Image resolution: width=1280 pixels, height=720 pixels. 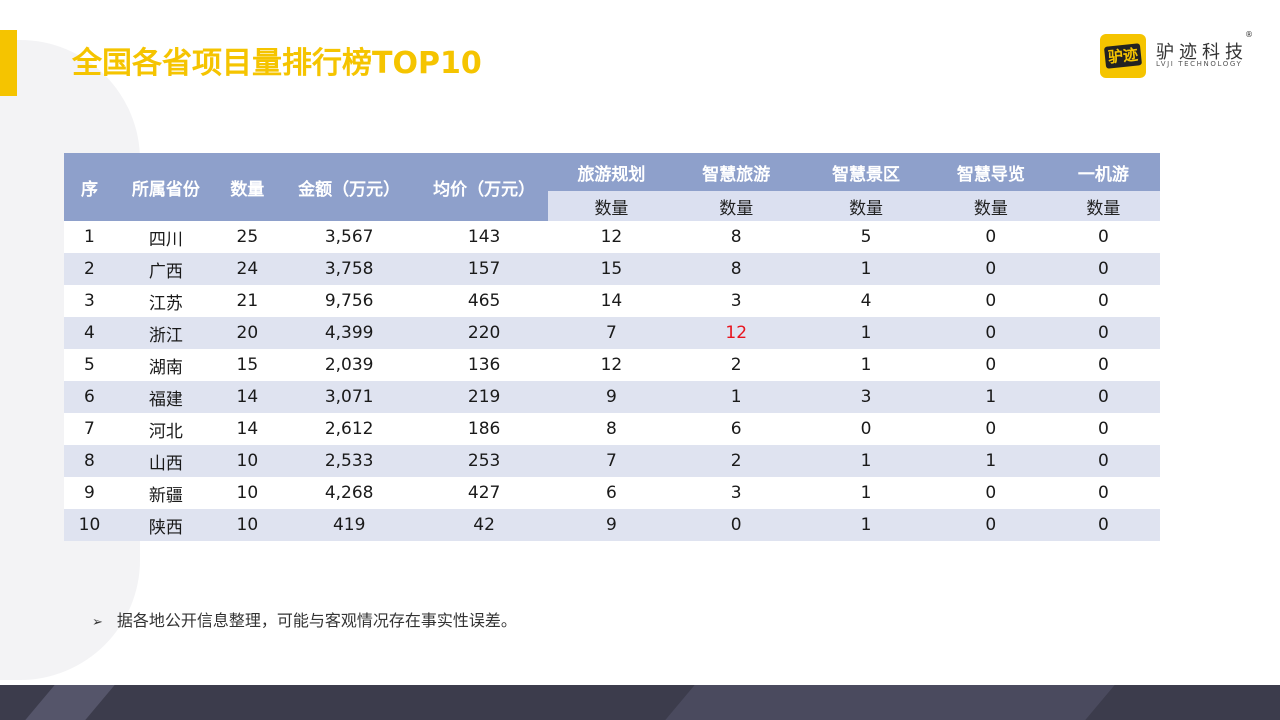 I want to click on cell-amount: 2,533, so click(x=349, y=461).